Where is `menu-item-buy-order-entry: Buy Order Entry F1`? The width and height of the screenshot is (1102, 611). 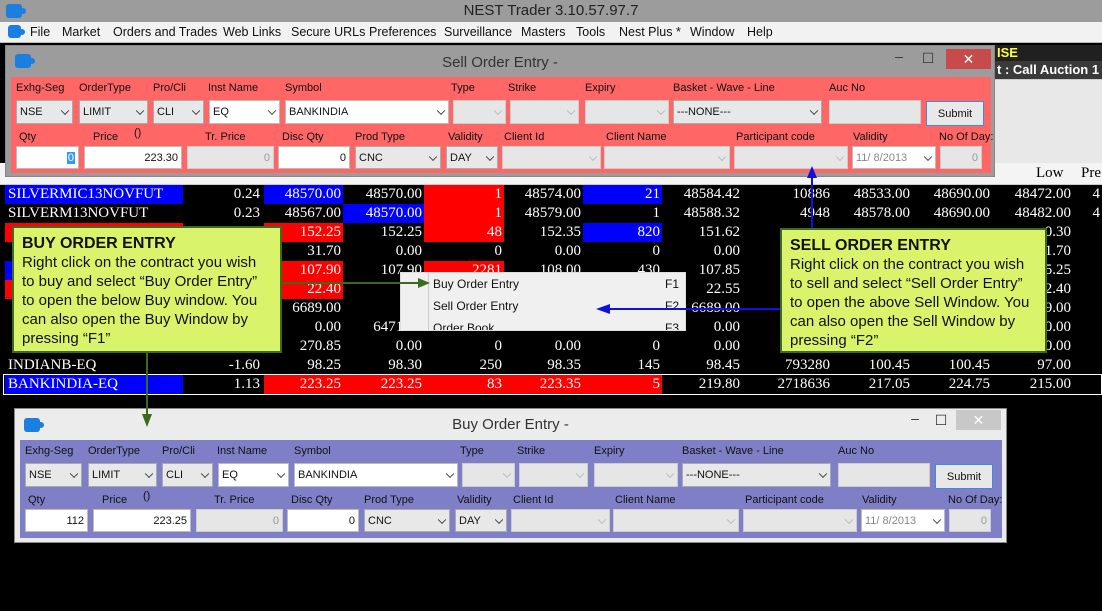
menu-item-buy-order-entry: Buy Order Entry F1 is located at coordinates (558, 284).